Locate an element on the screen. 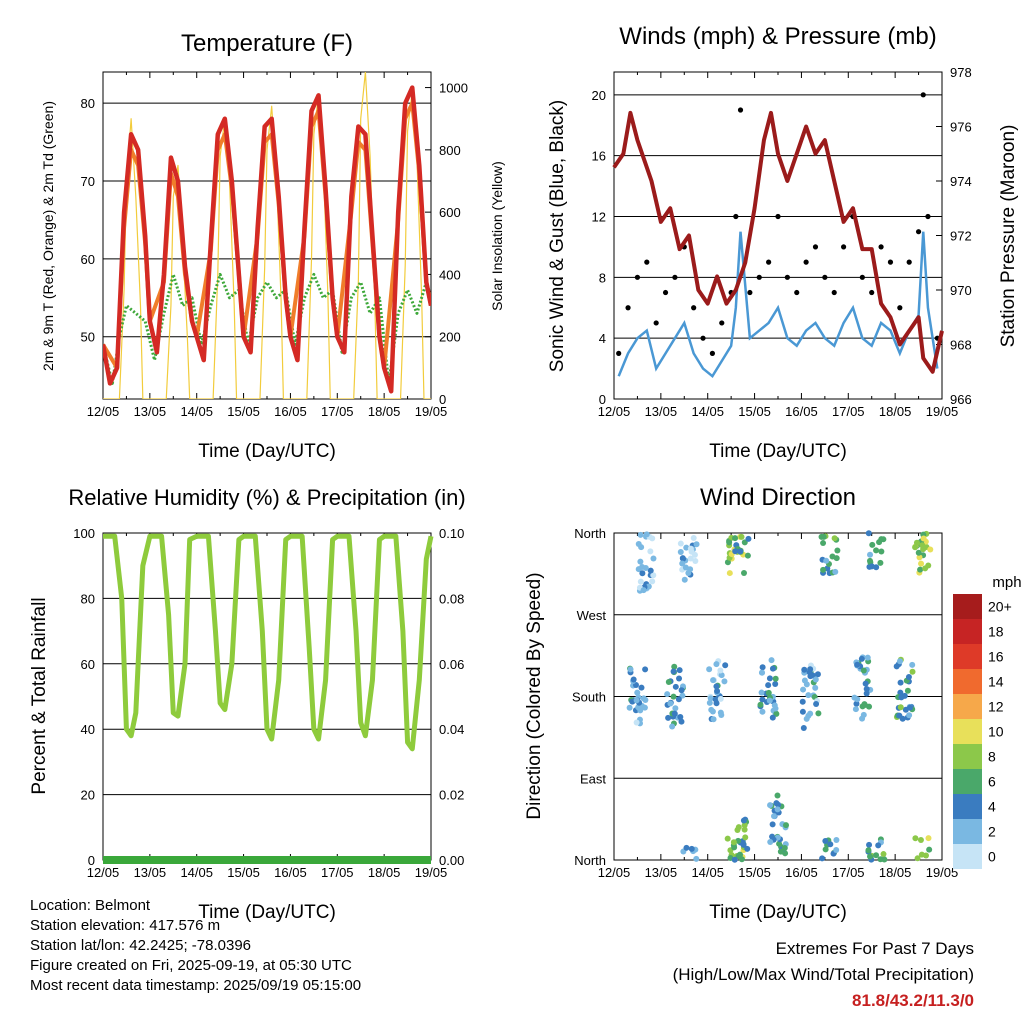 This screenshot has width=1024, height=1024. y-tick-label: West is located at coordinates (592, 615).